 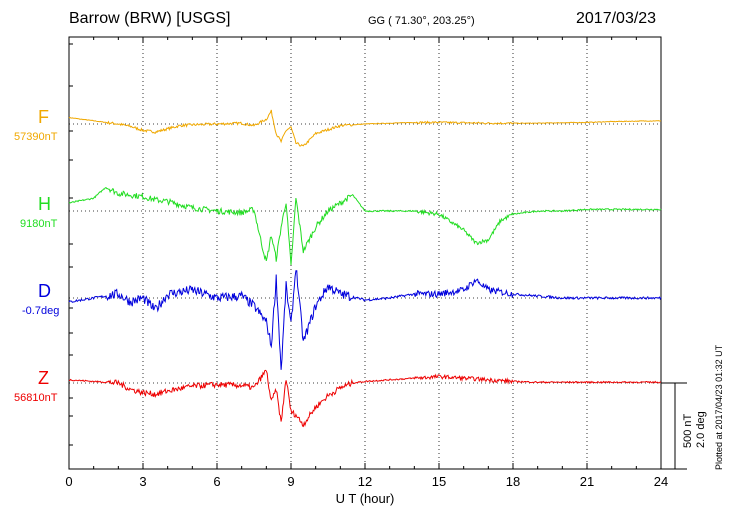 I want to click on station-coordinates: GG ( 71.30°, 203.25°), so click(x=421, y=21).